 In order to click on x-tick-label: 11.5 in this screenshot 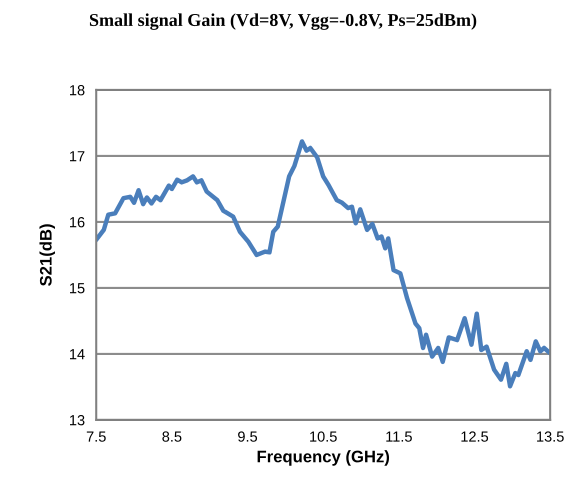, I will do `click(399, 437)`.